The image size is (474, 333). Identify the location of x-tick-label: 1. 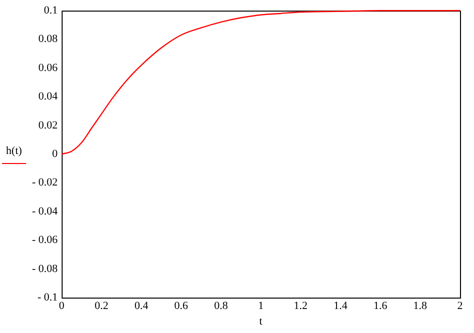
(261, 306).